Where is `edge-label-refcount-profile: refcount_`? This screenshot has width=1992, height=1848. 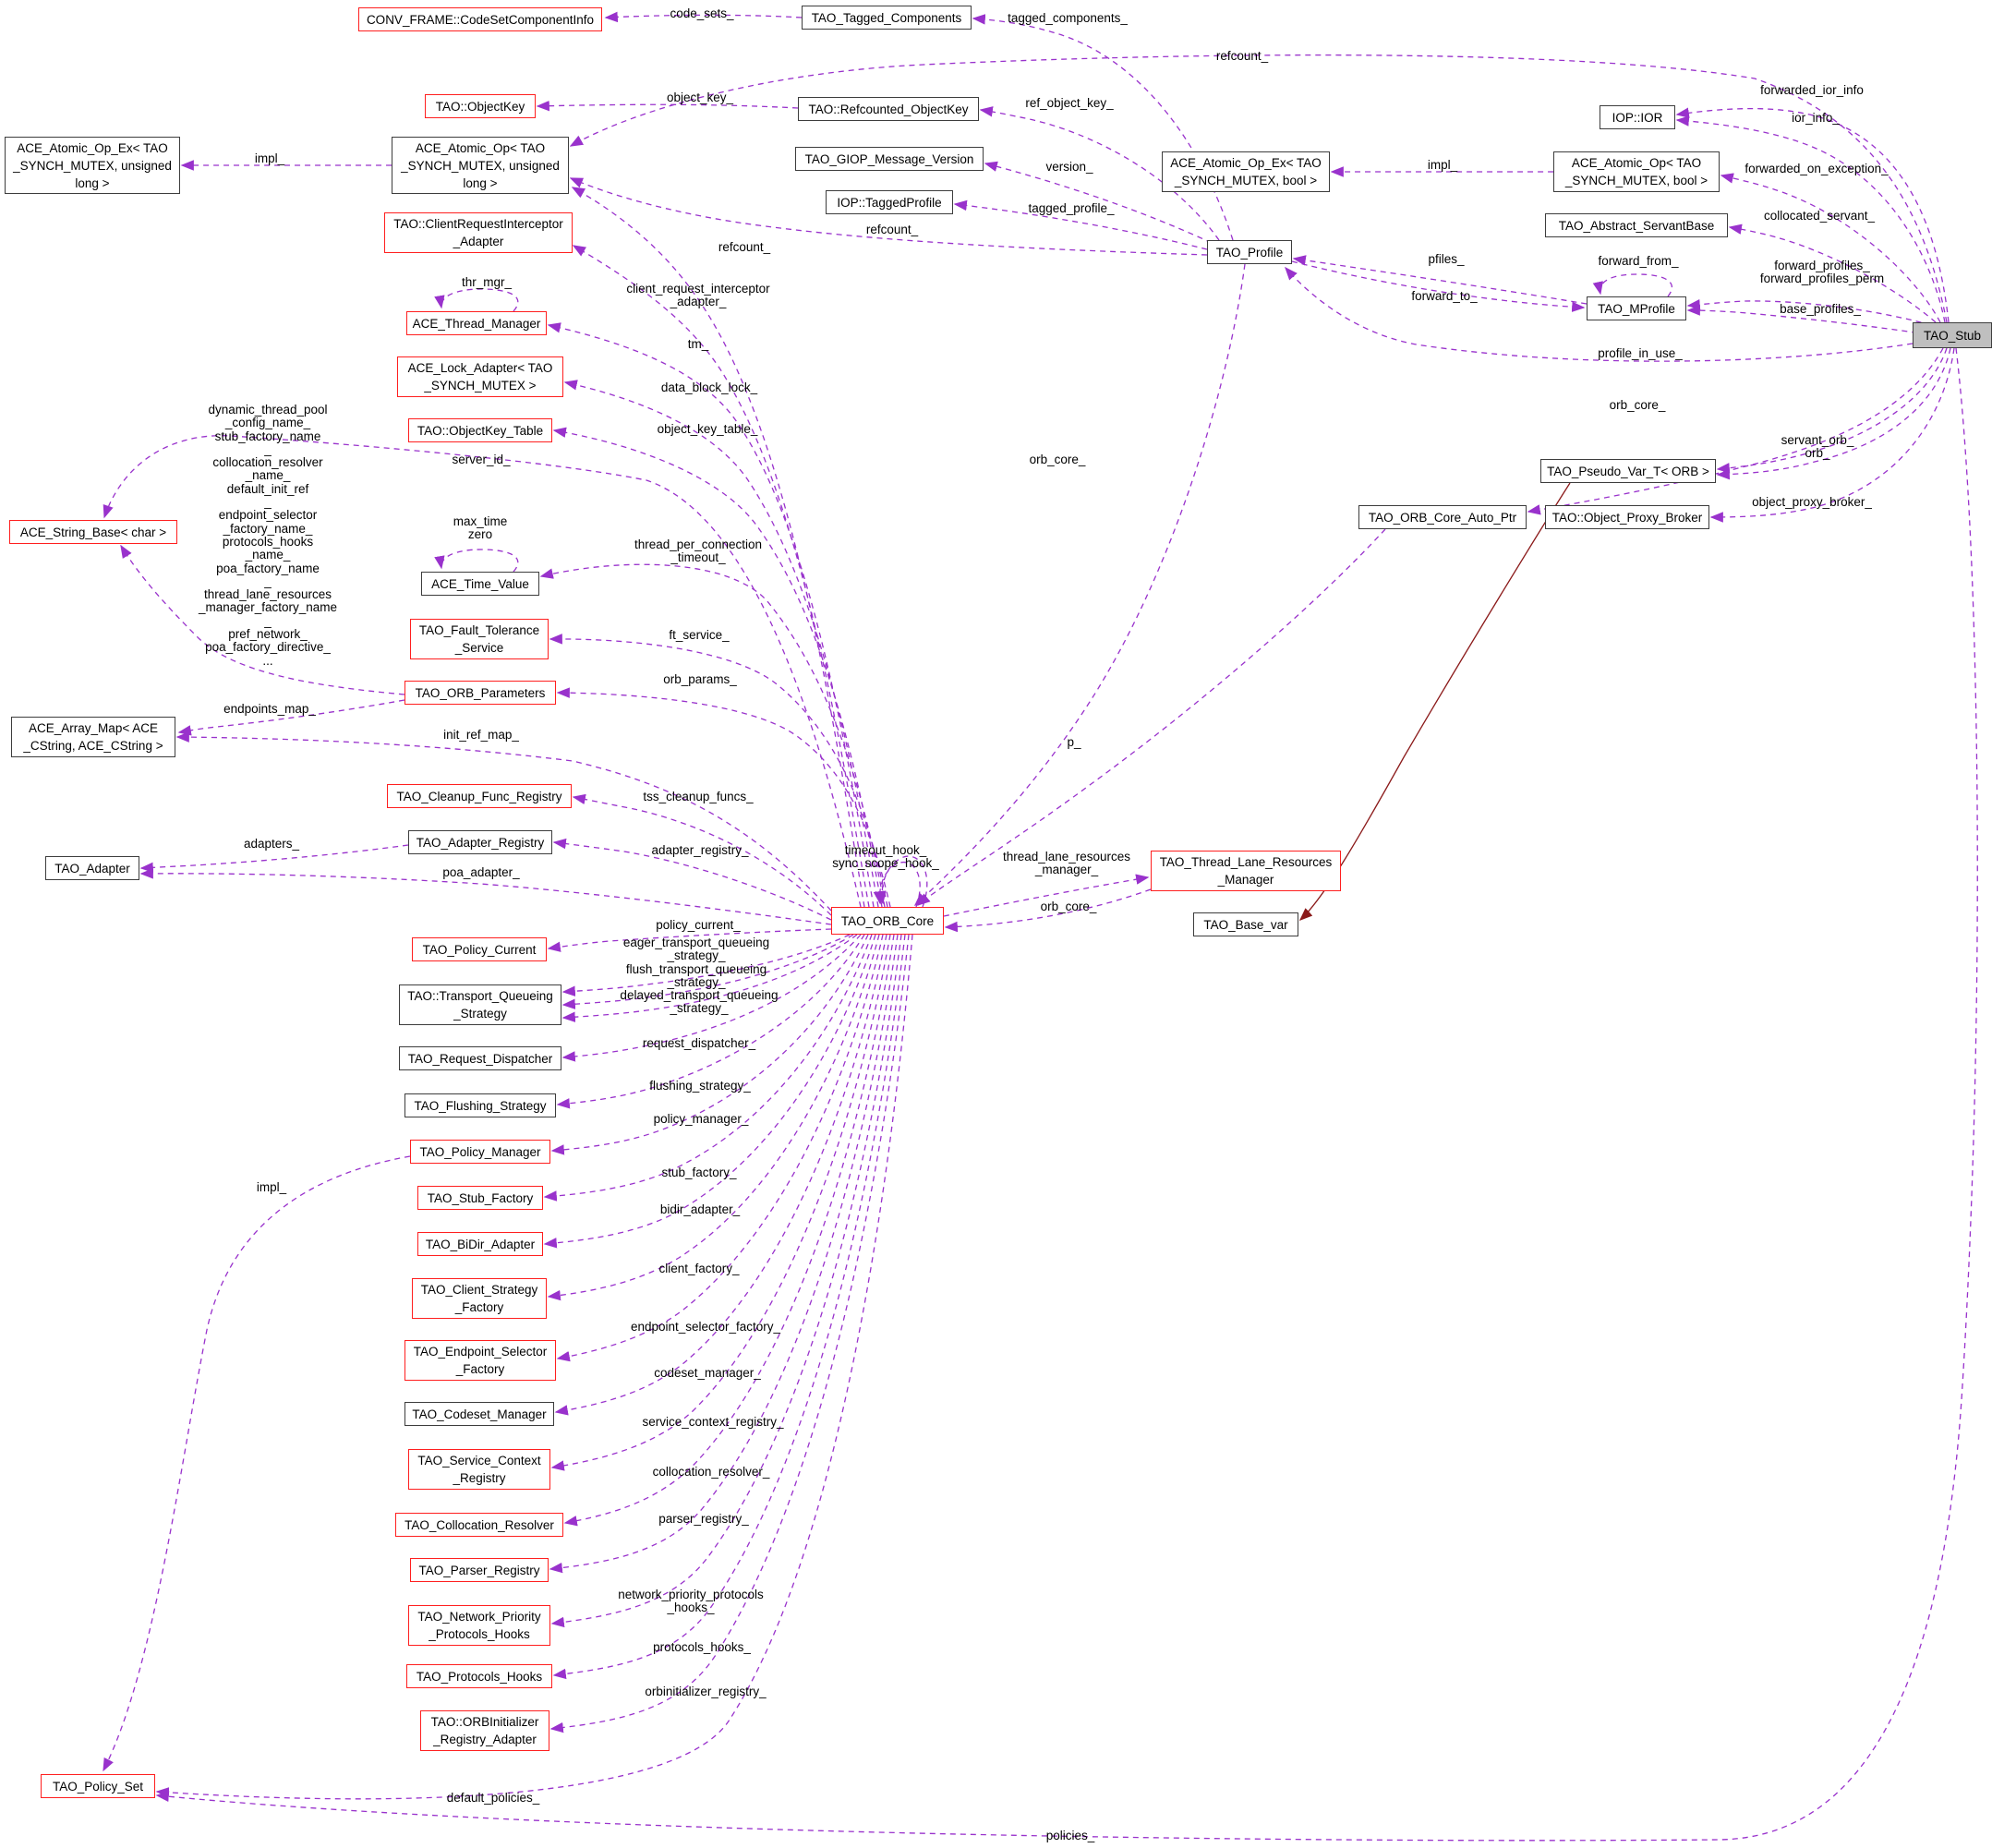
edge-label-refcount-profile: refcount_ is located at coordinates (892, 230).